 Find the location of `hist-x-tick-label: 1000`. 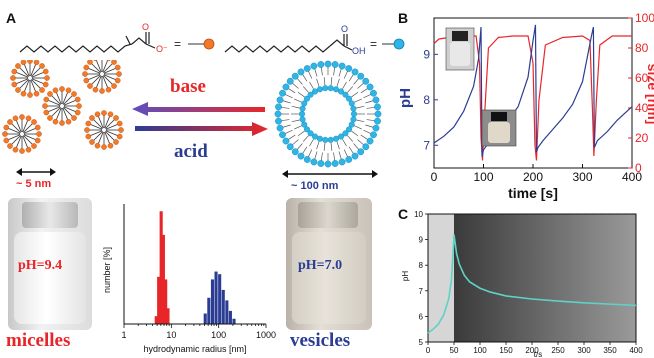

hist-x-tick-label: 1000 is located at coordinates (266, 335).